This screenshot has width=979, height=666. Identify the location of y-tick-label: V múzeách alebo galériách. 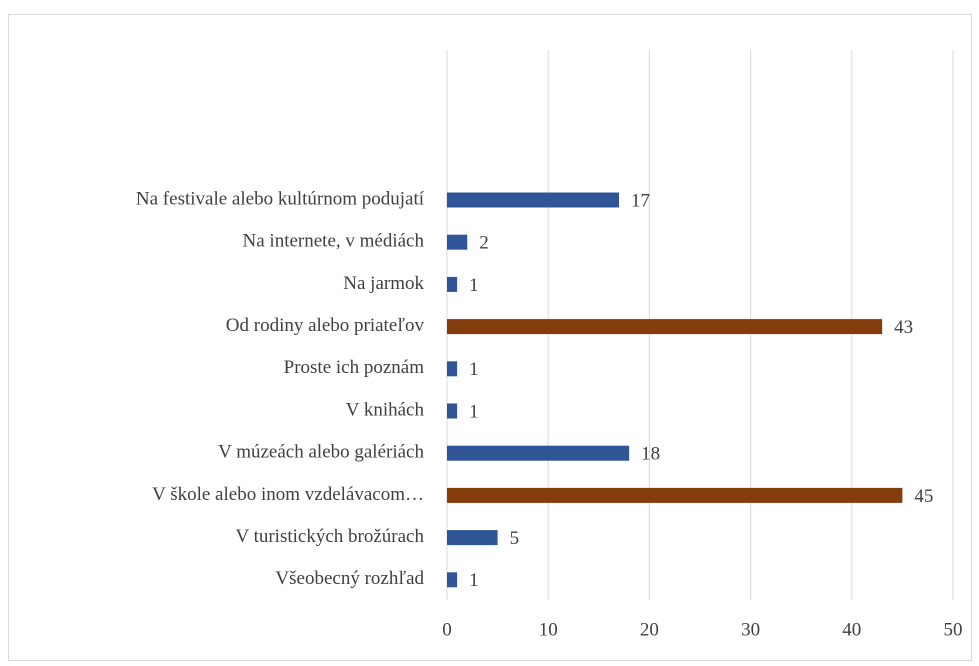
(321, 452).